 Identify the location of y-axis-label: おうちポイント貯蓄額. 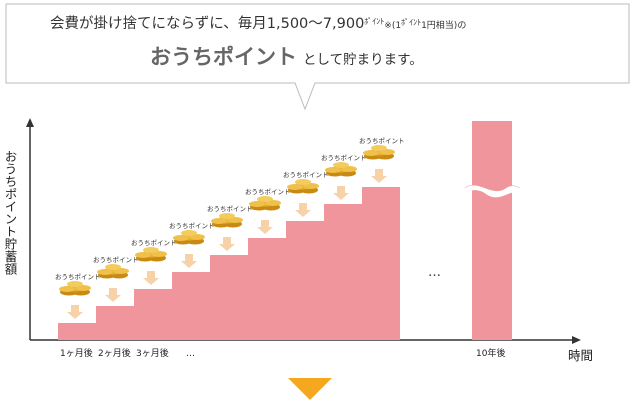
(10, 213).